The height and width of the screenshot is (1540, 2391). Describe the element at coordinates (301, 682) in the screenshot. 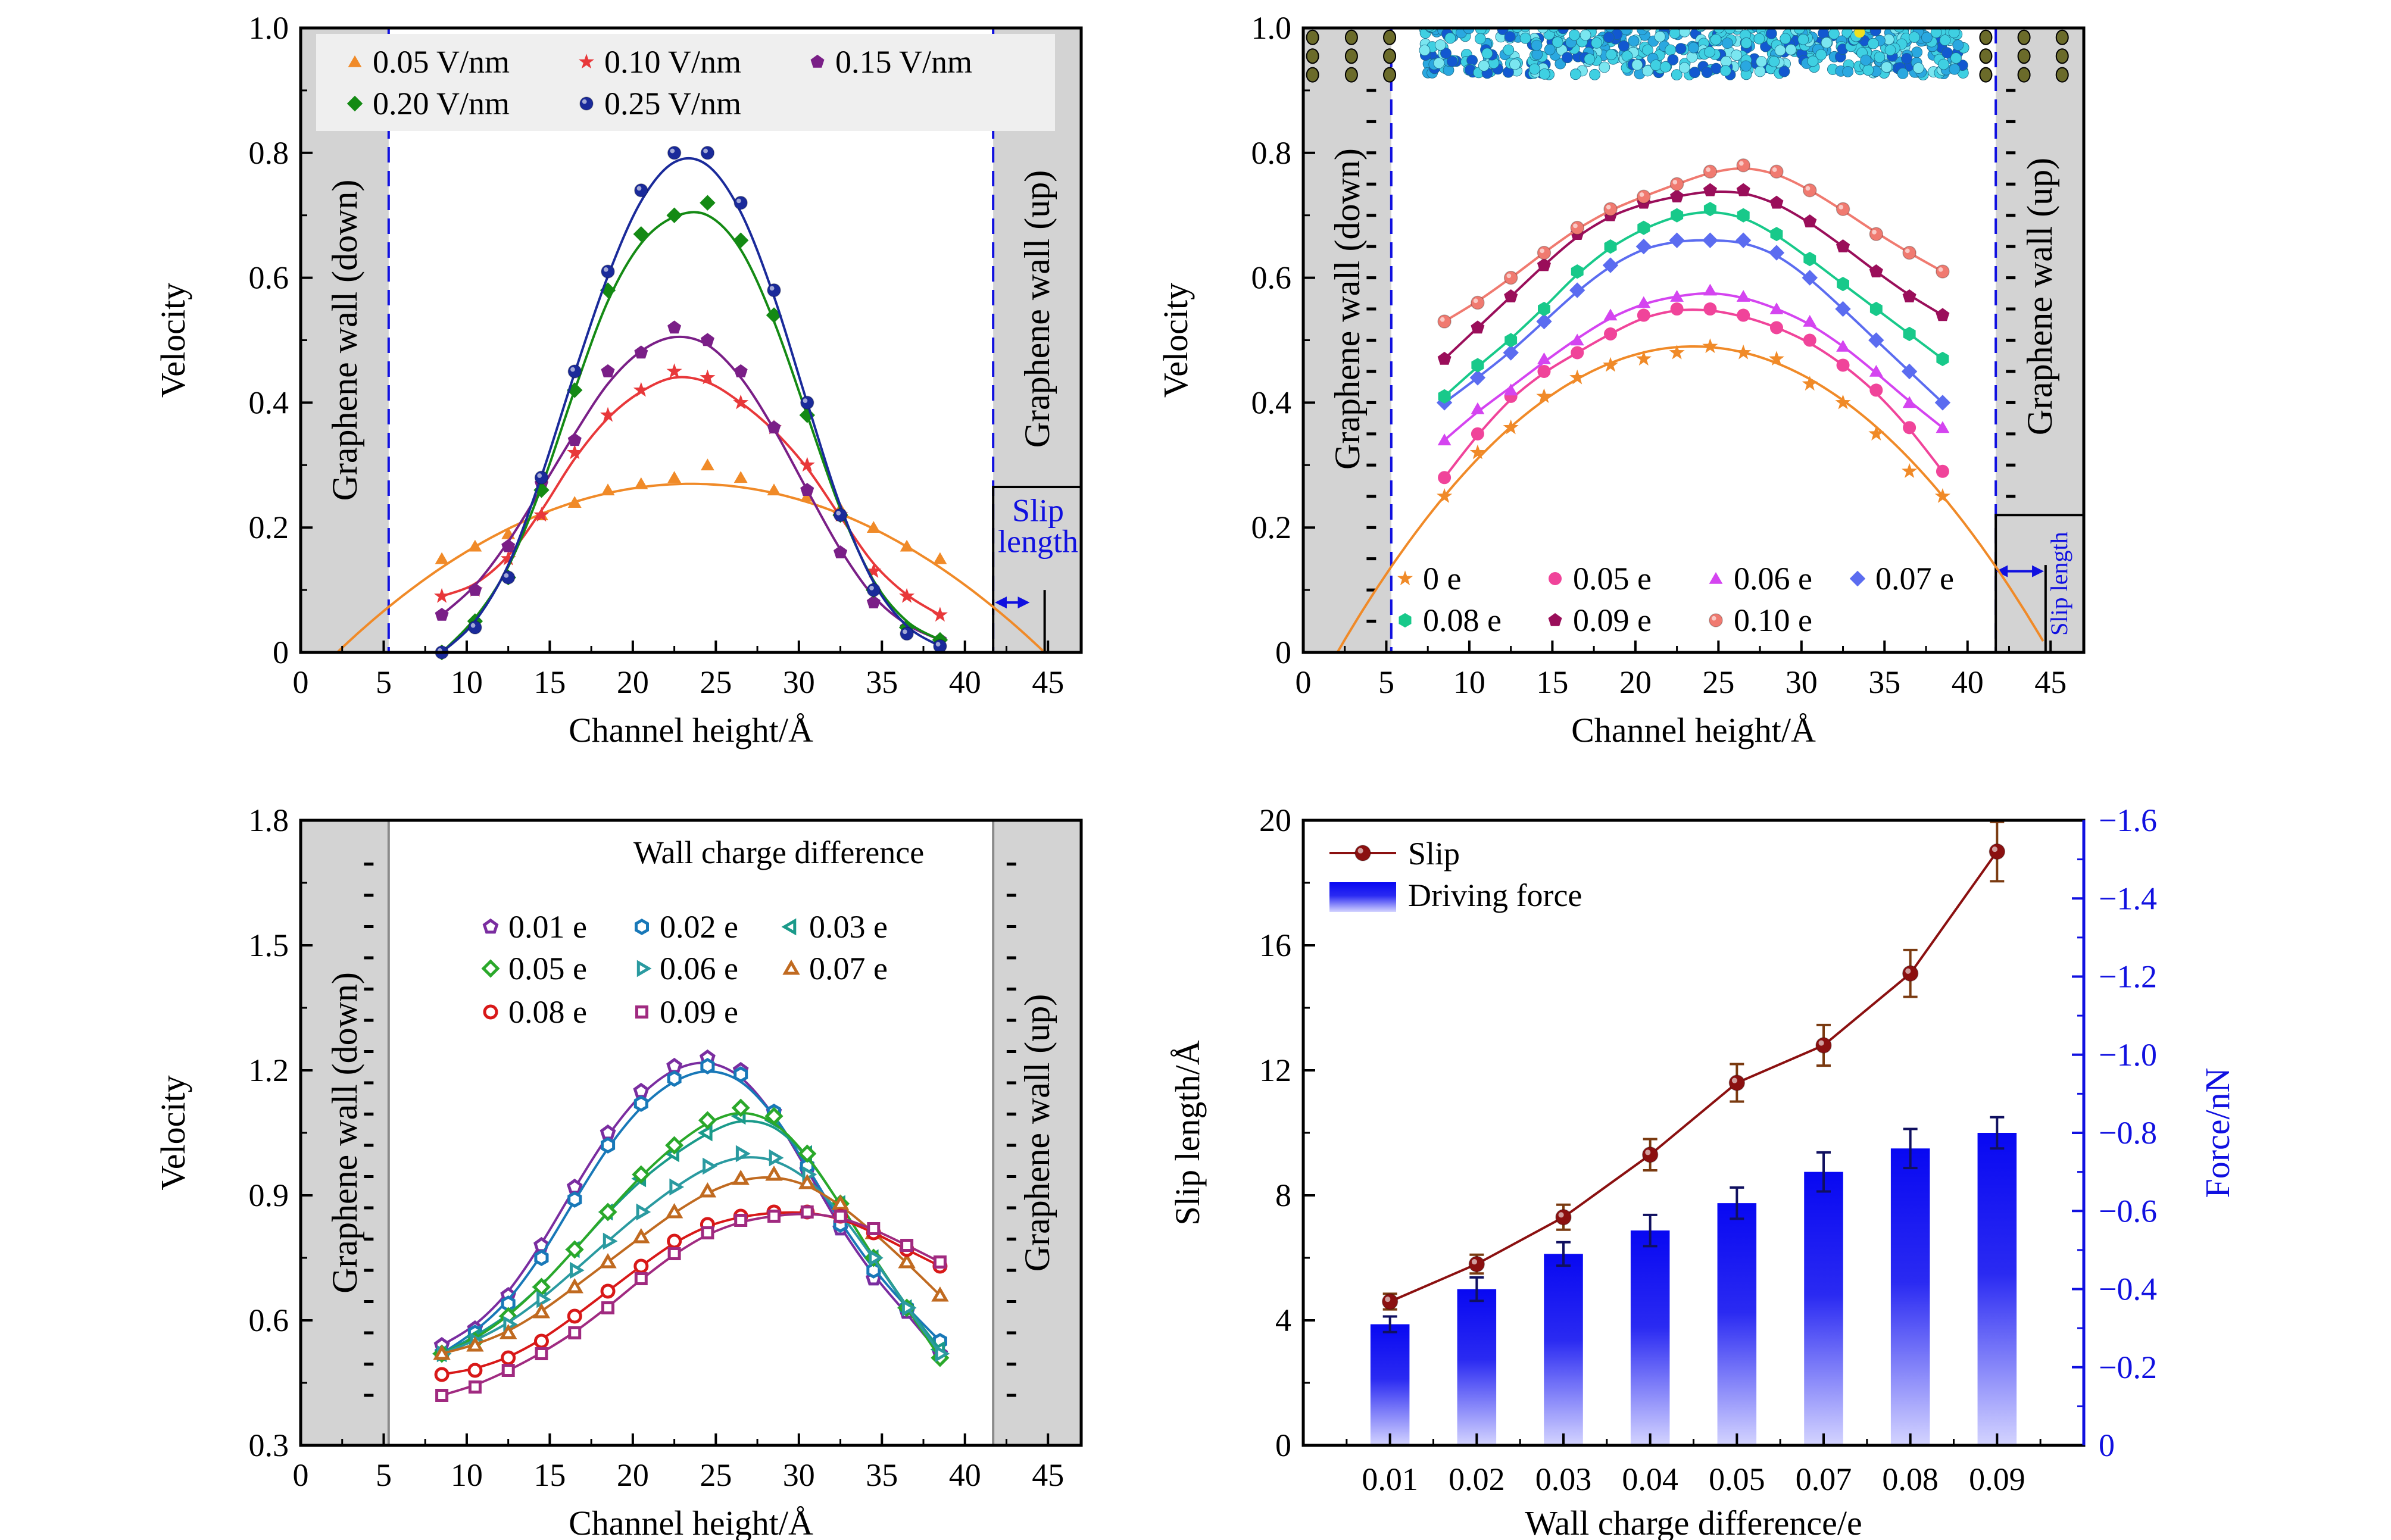

I see `x-tick-label: 0` at that location.